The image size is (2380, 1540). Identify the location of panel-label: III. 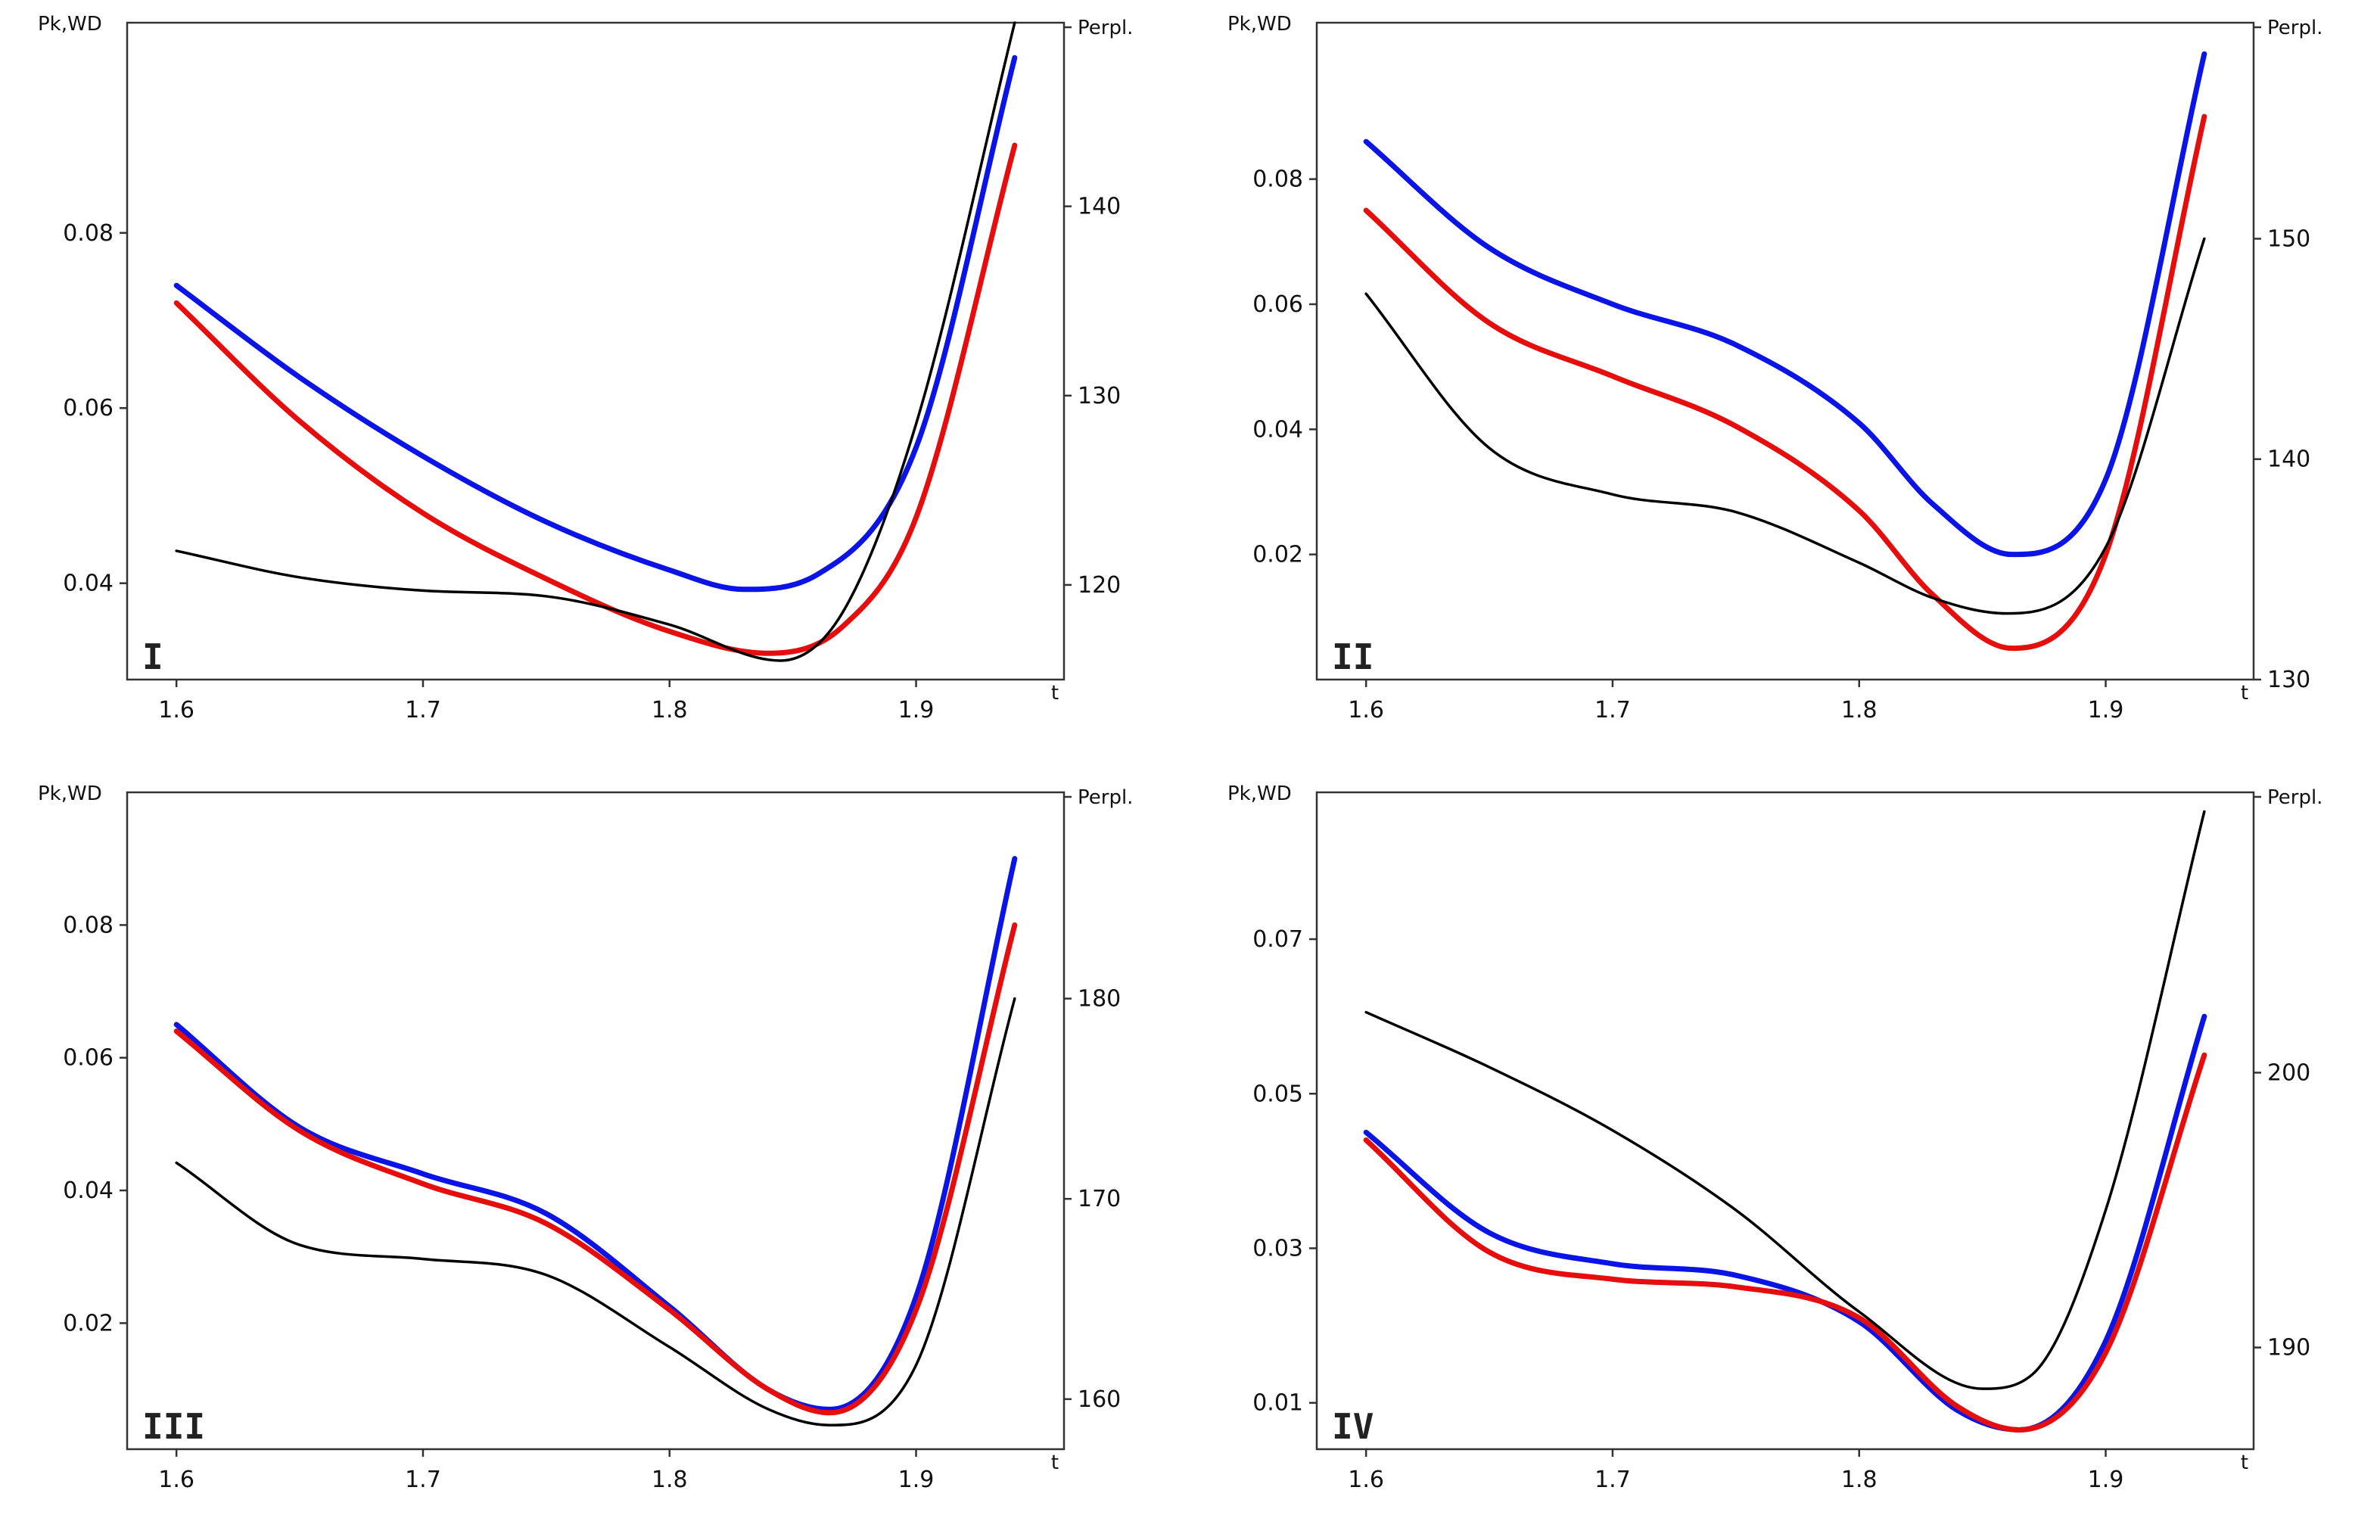
(173, 1426).